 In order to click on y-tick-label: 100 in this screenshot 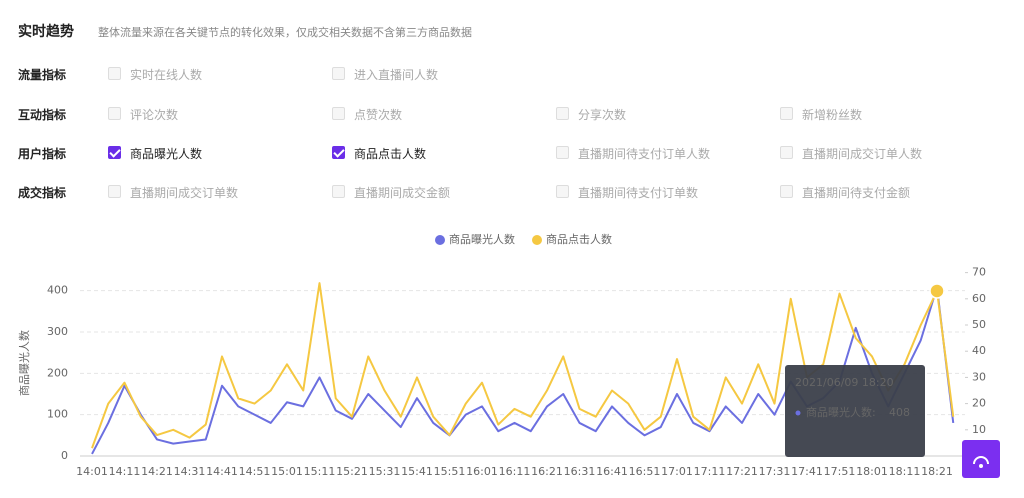, I will do `click(57, 414)`.